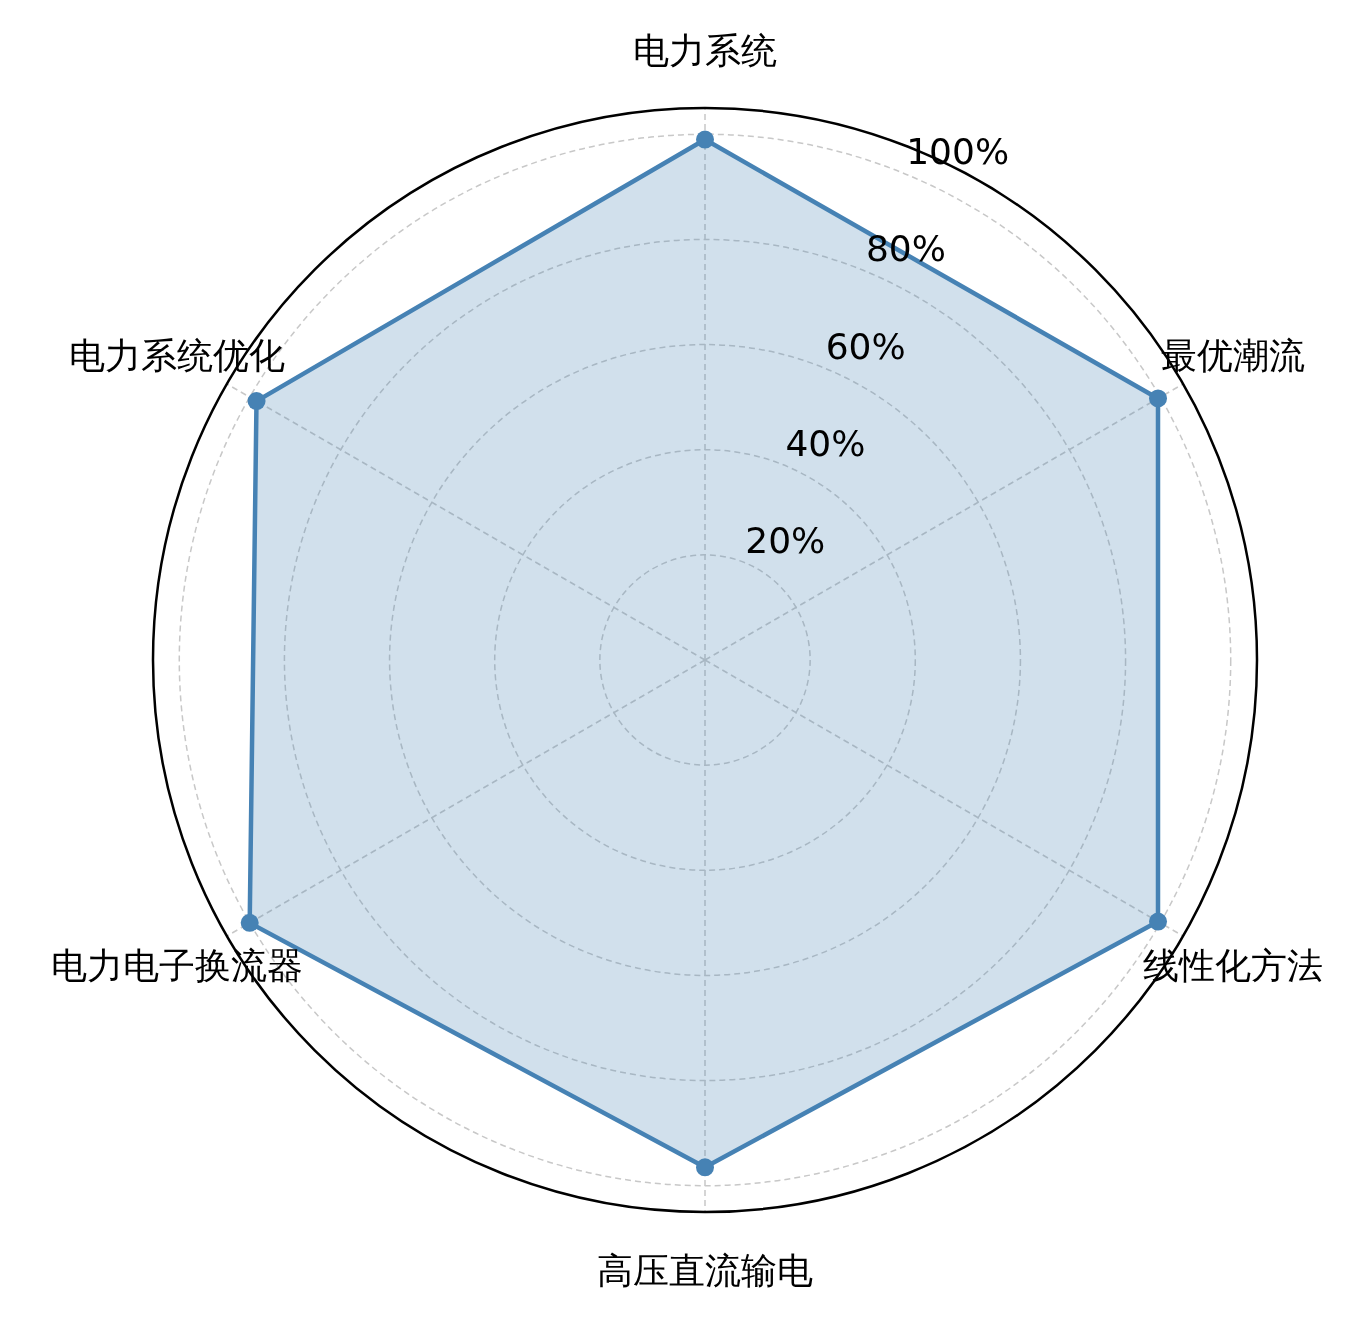 This screenshot has width=1367, height=1324. Describe the element at coordinates (705, 1270) in the screenshot. I see `spoke-label: 高压直流输电` at that location.